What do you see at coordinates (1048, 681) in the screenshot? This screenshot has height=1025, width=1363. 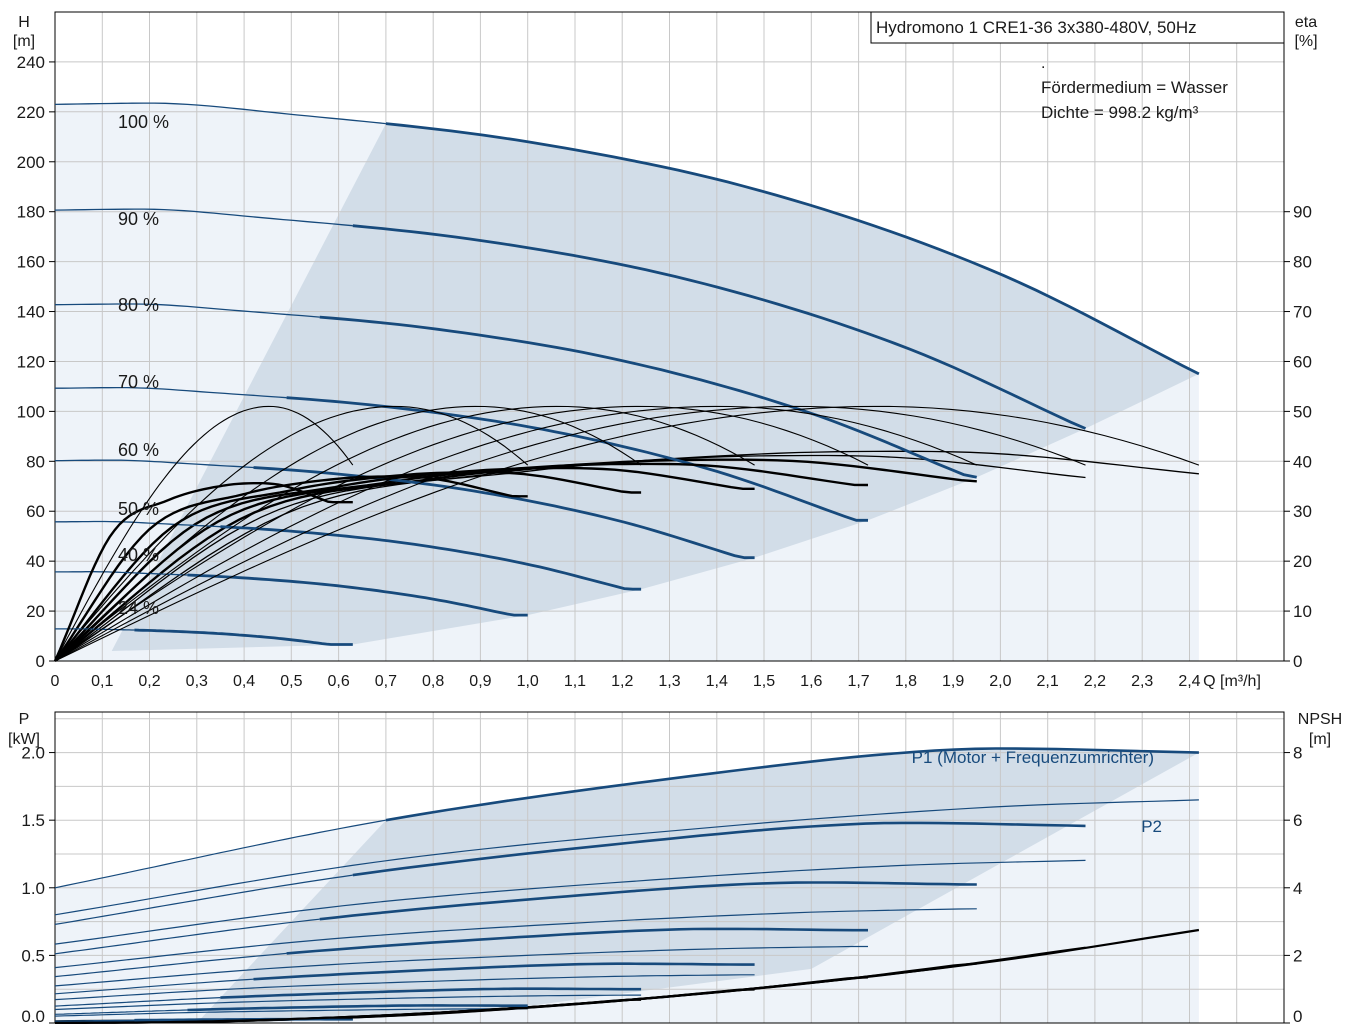 I see `x-tick-label: 2,1` at bounding box center [1048, 681].